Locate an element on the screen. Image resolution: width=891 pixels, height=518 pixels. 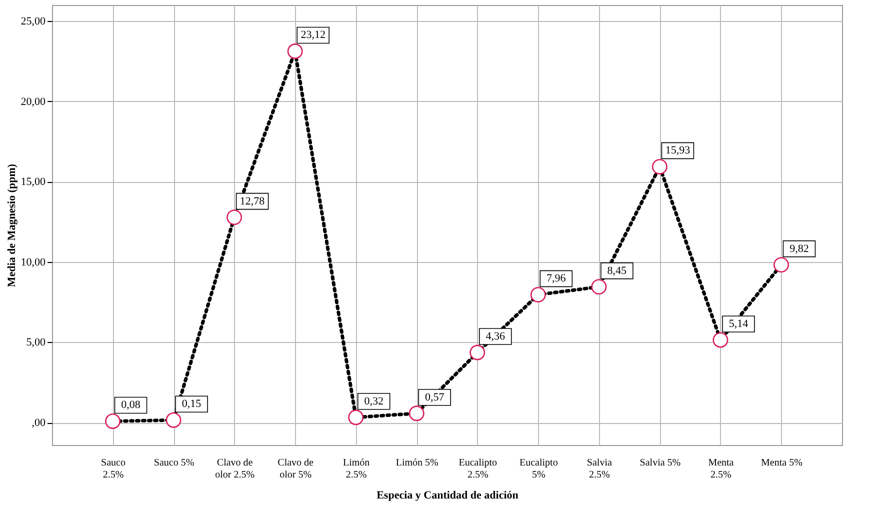
data-label: 7,96 is located at coordinates (556, 278).